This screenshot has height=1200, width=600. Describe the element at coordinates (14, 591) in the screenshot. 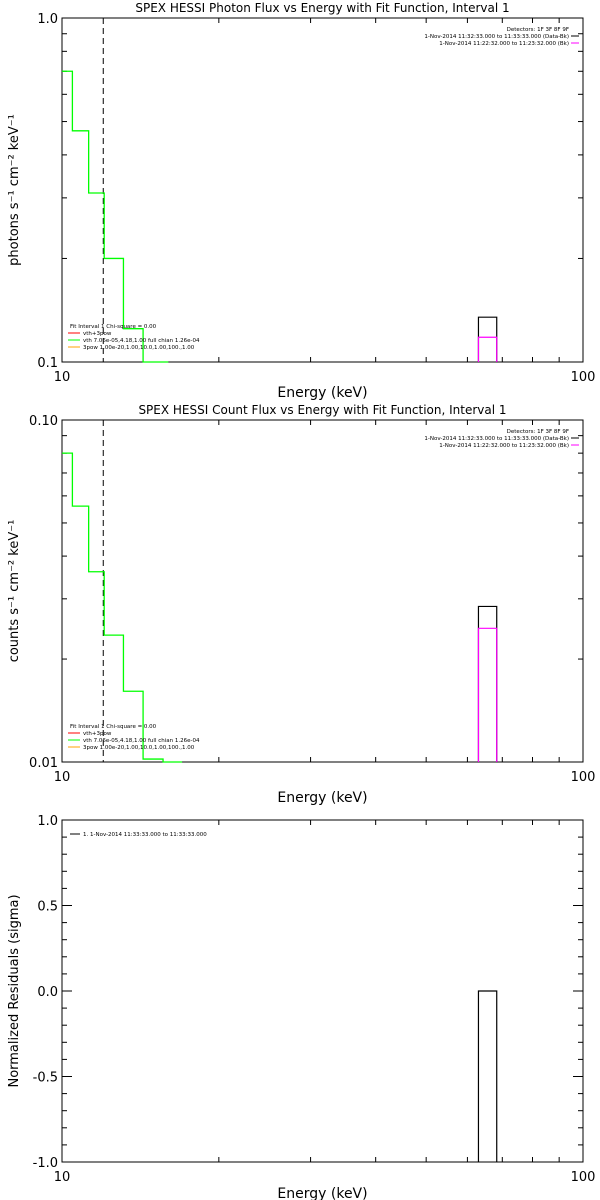

I see `plot2-y-axis-label: counts s⁻¹ cm⁻² keV⁻¹` at that location.